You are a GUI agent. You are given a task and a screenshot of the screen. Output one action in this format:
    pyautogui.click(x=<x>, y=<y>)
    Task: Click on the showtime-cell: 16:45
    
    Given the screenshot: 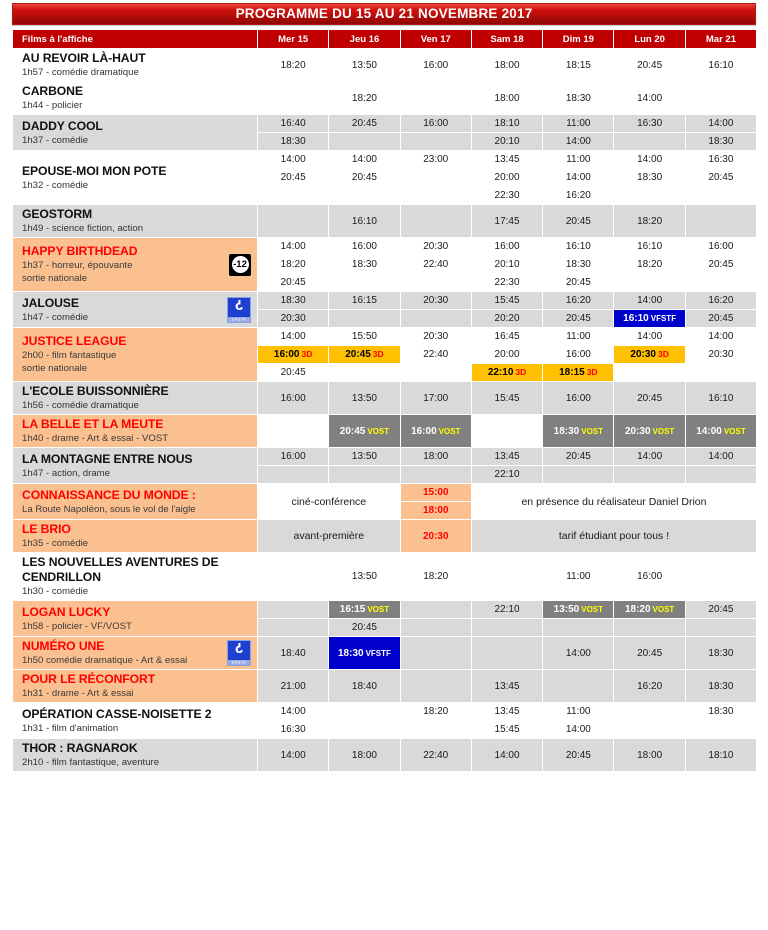 What is the action you would take?
    pyautogui.click(x=507, y=336)
    